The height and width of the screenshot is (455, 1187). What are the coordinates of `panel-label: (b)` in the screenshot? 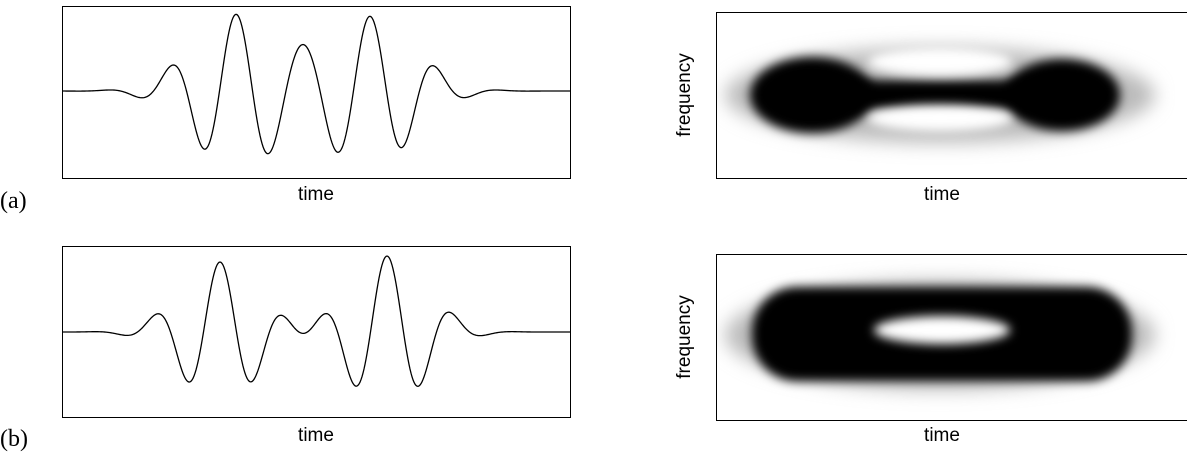 It's located at (14, 439).